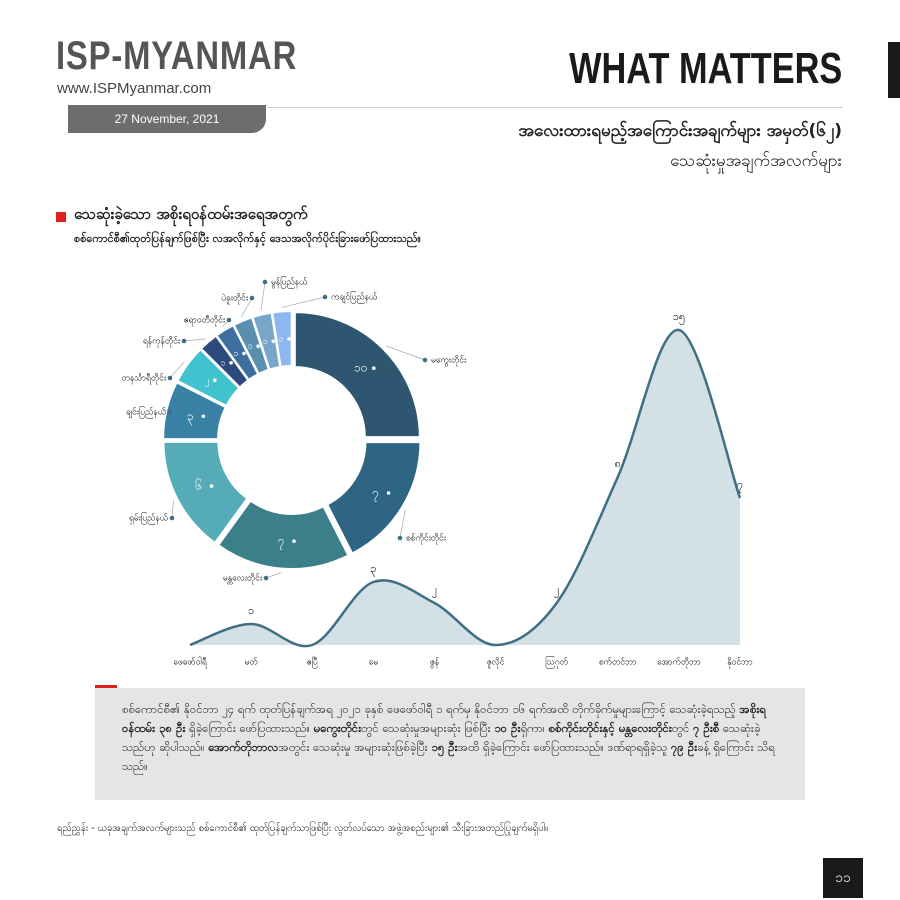 The height and width of the screenshot is (900, 900). What do you see at coordinates (555, 107) in the screenshot?
I see `divider` at bounding box center [555, 107].